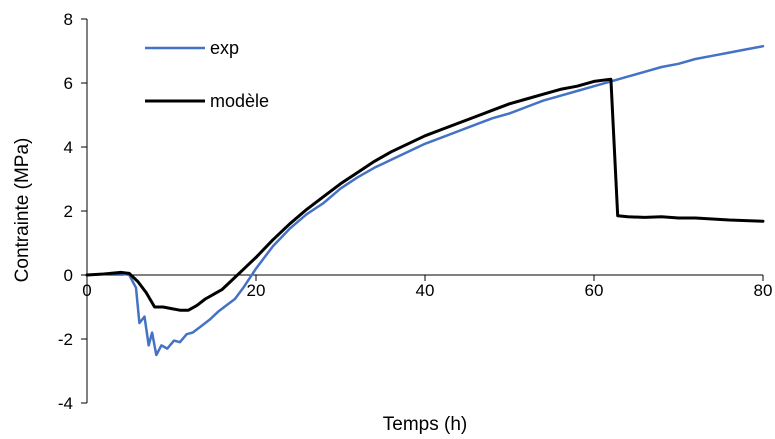 The image size is (775, 439). I want to click on x-tick-label: 20, so click(256, 290).